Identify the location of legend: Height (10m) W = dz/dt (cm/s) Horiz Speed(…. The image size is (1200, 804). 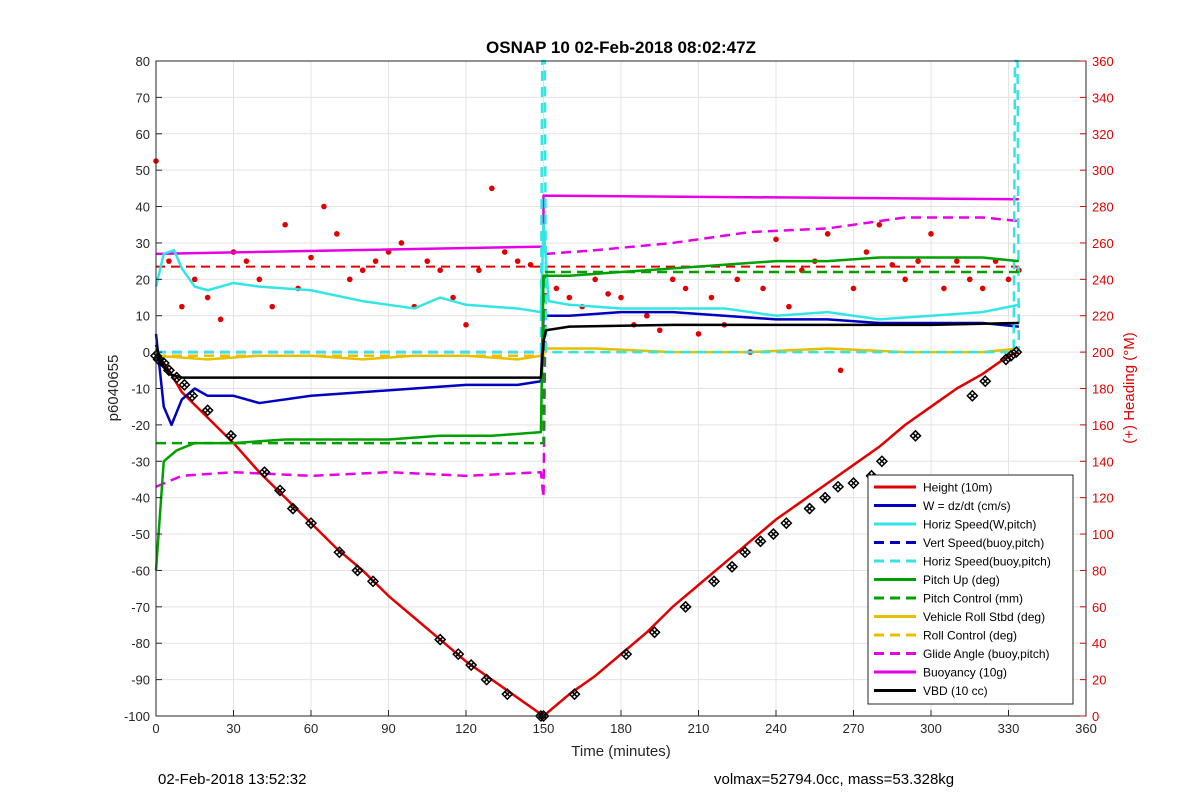
(970, 589).